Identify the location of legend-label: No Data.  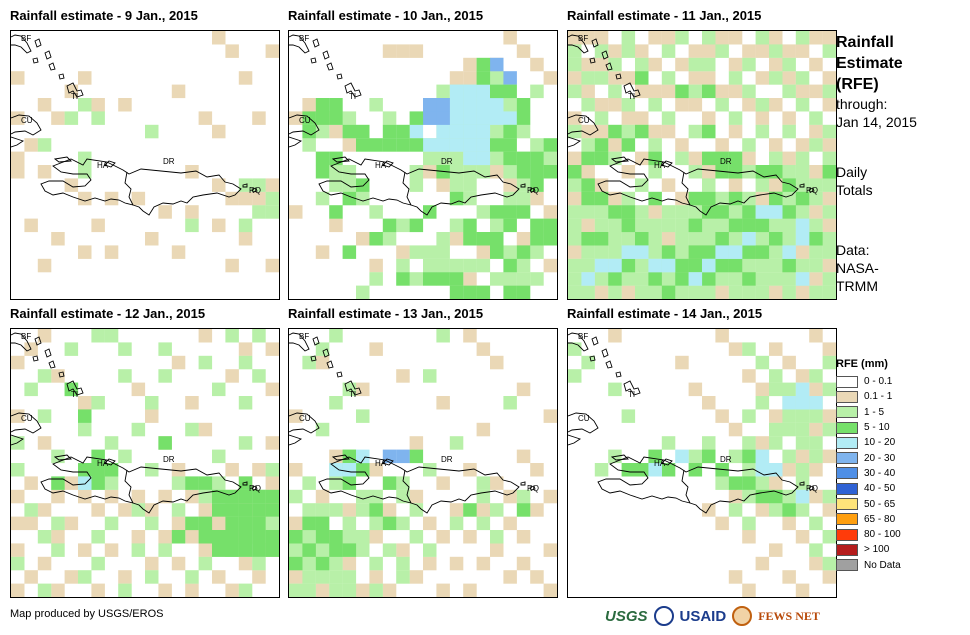
(882, 565).